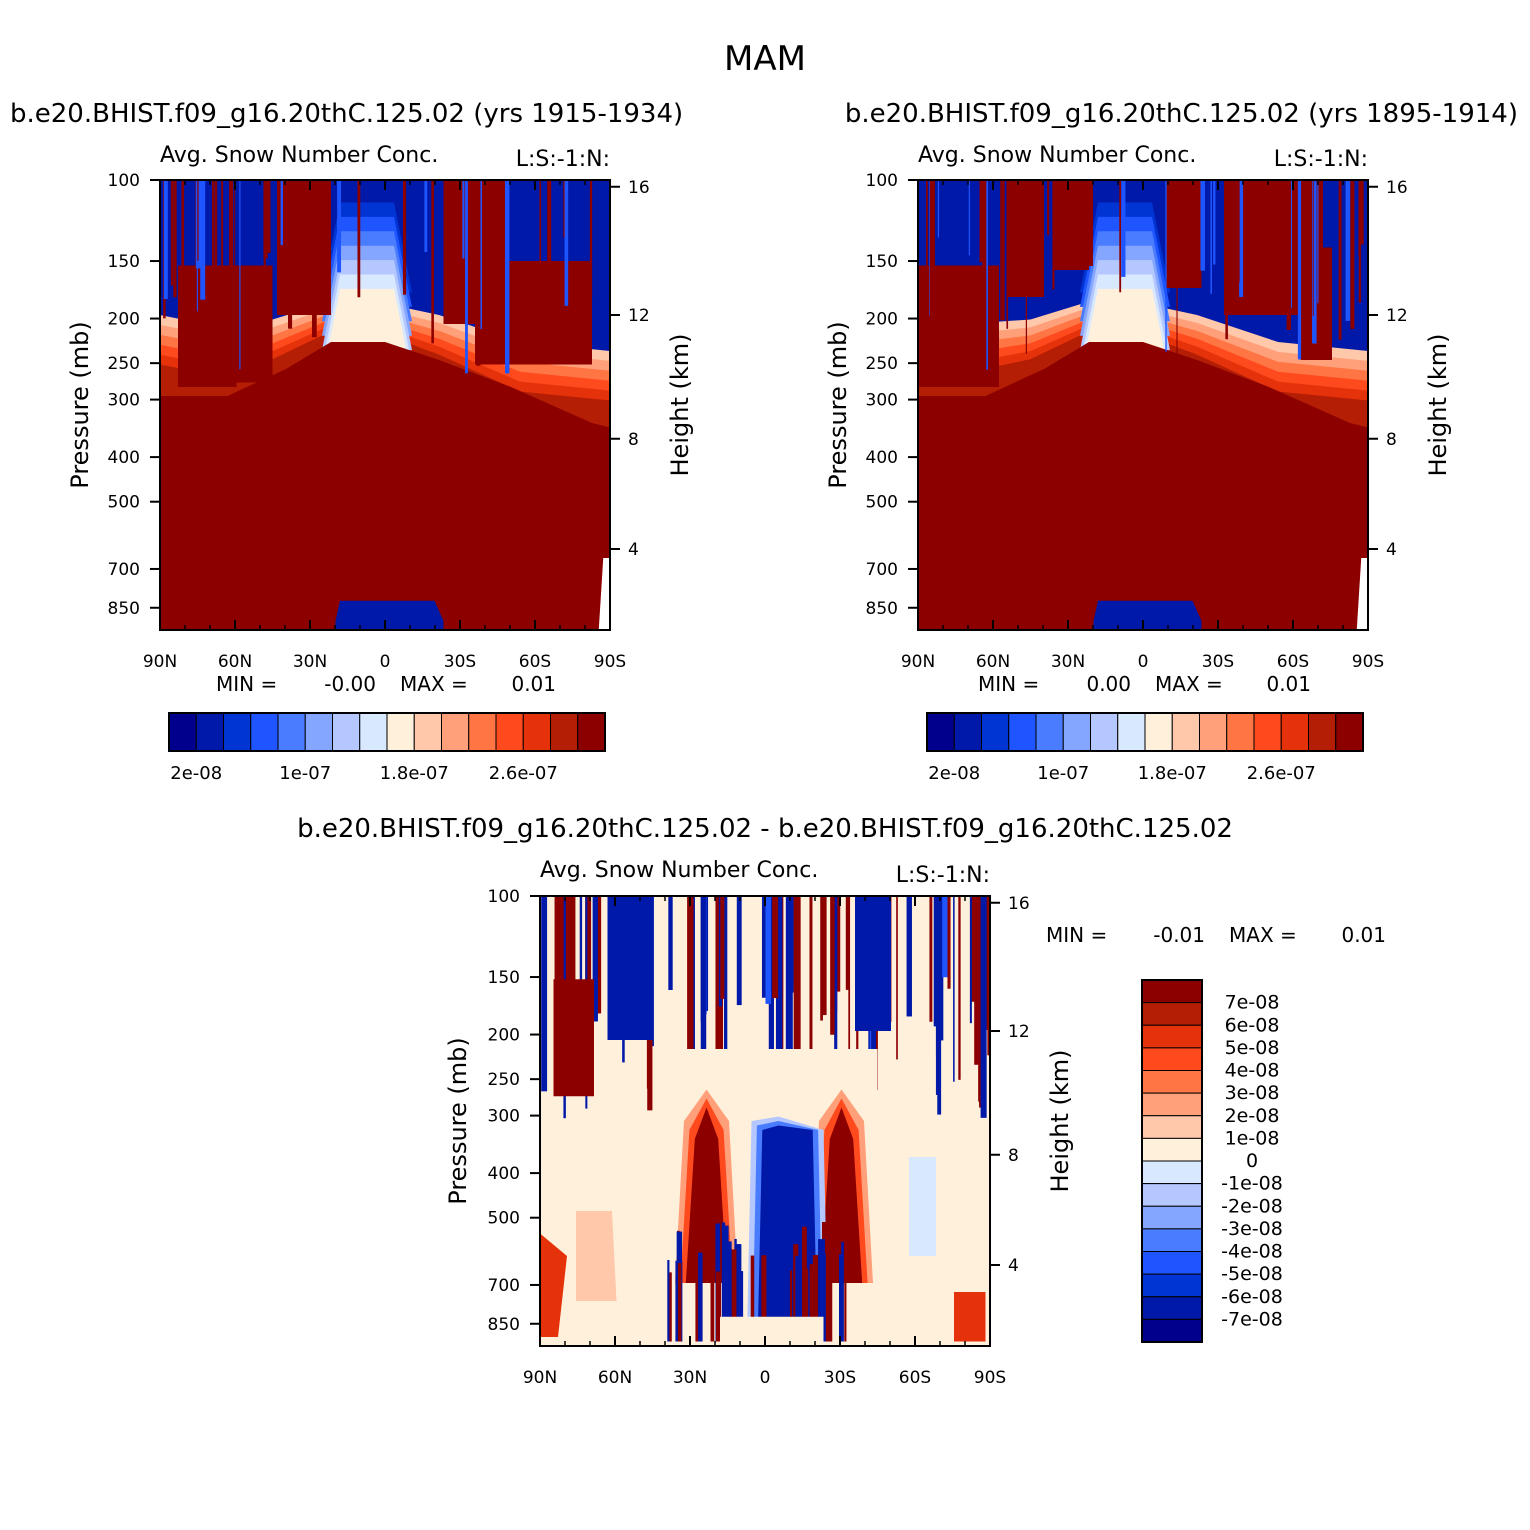 The image size is (1530, 1530). Describe the element at coordinates (504, 1325) in the screenshot. I see `panel-3-ytick-label: 850` at that location.